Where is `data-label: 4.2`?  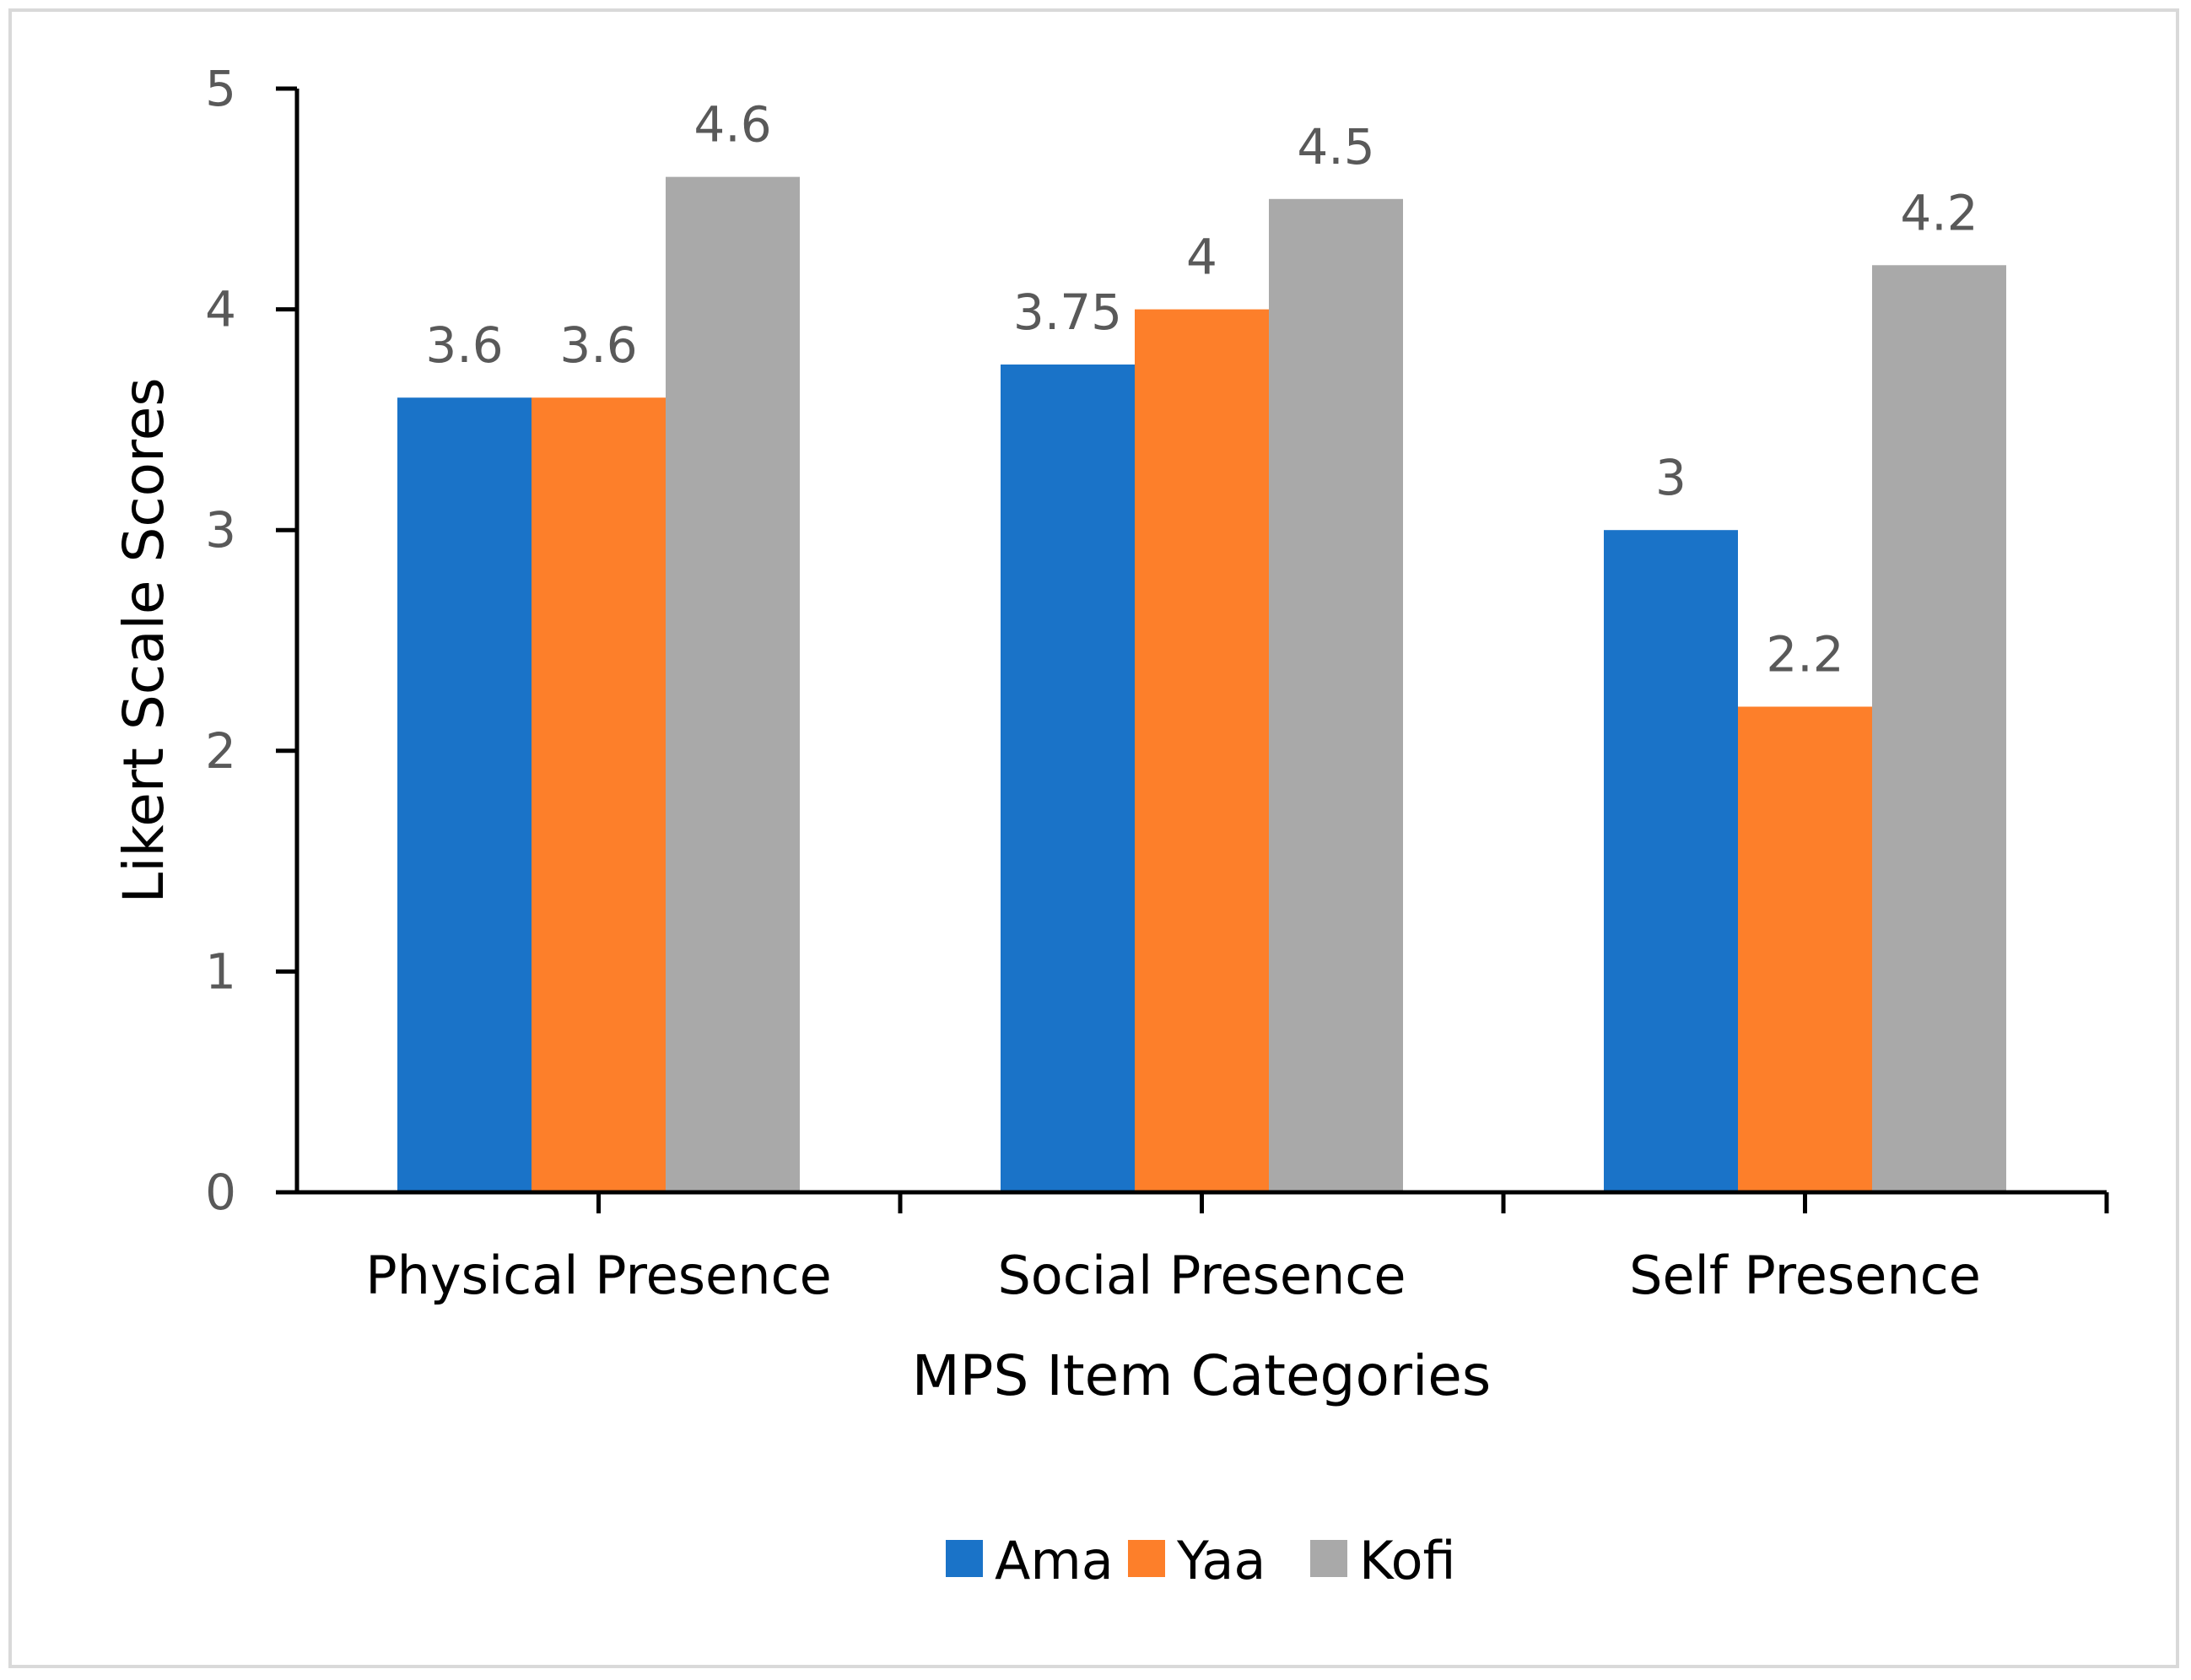
data-label: 4.2 is located at coordinates (1939, 212).